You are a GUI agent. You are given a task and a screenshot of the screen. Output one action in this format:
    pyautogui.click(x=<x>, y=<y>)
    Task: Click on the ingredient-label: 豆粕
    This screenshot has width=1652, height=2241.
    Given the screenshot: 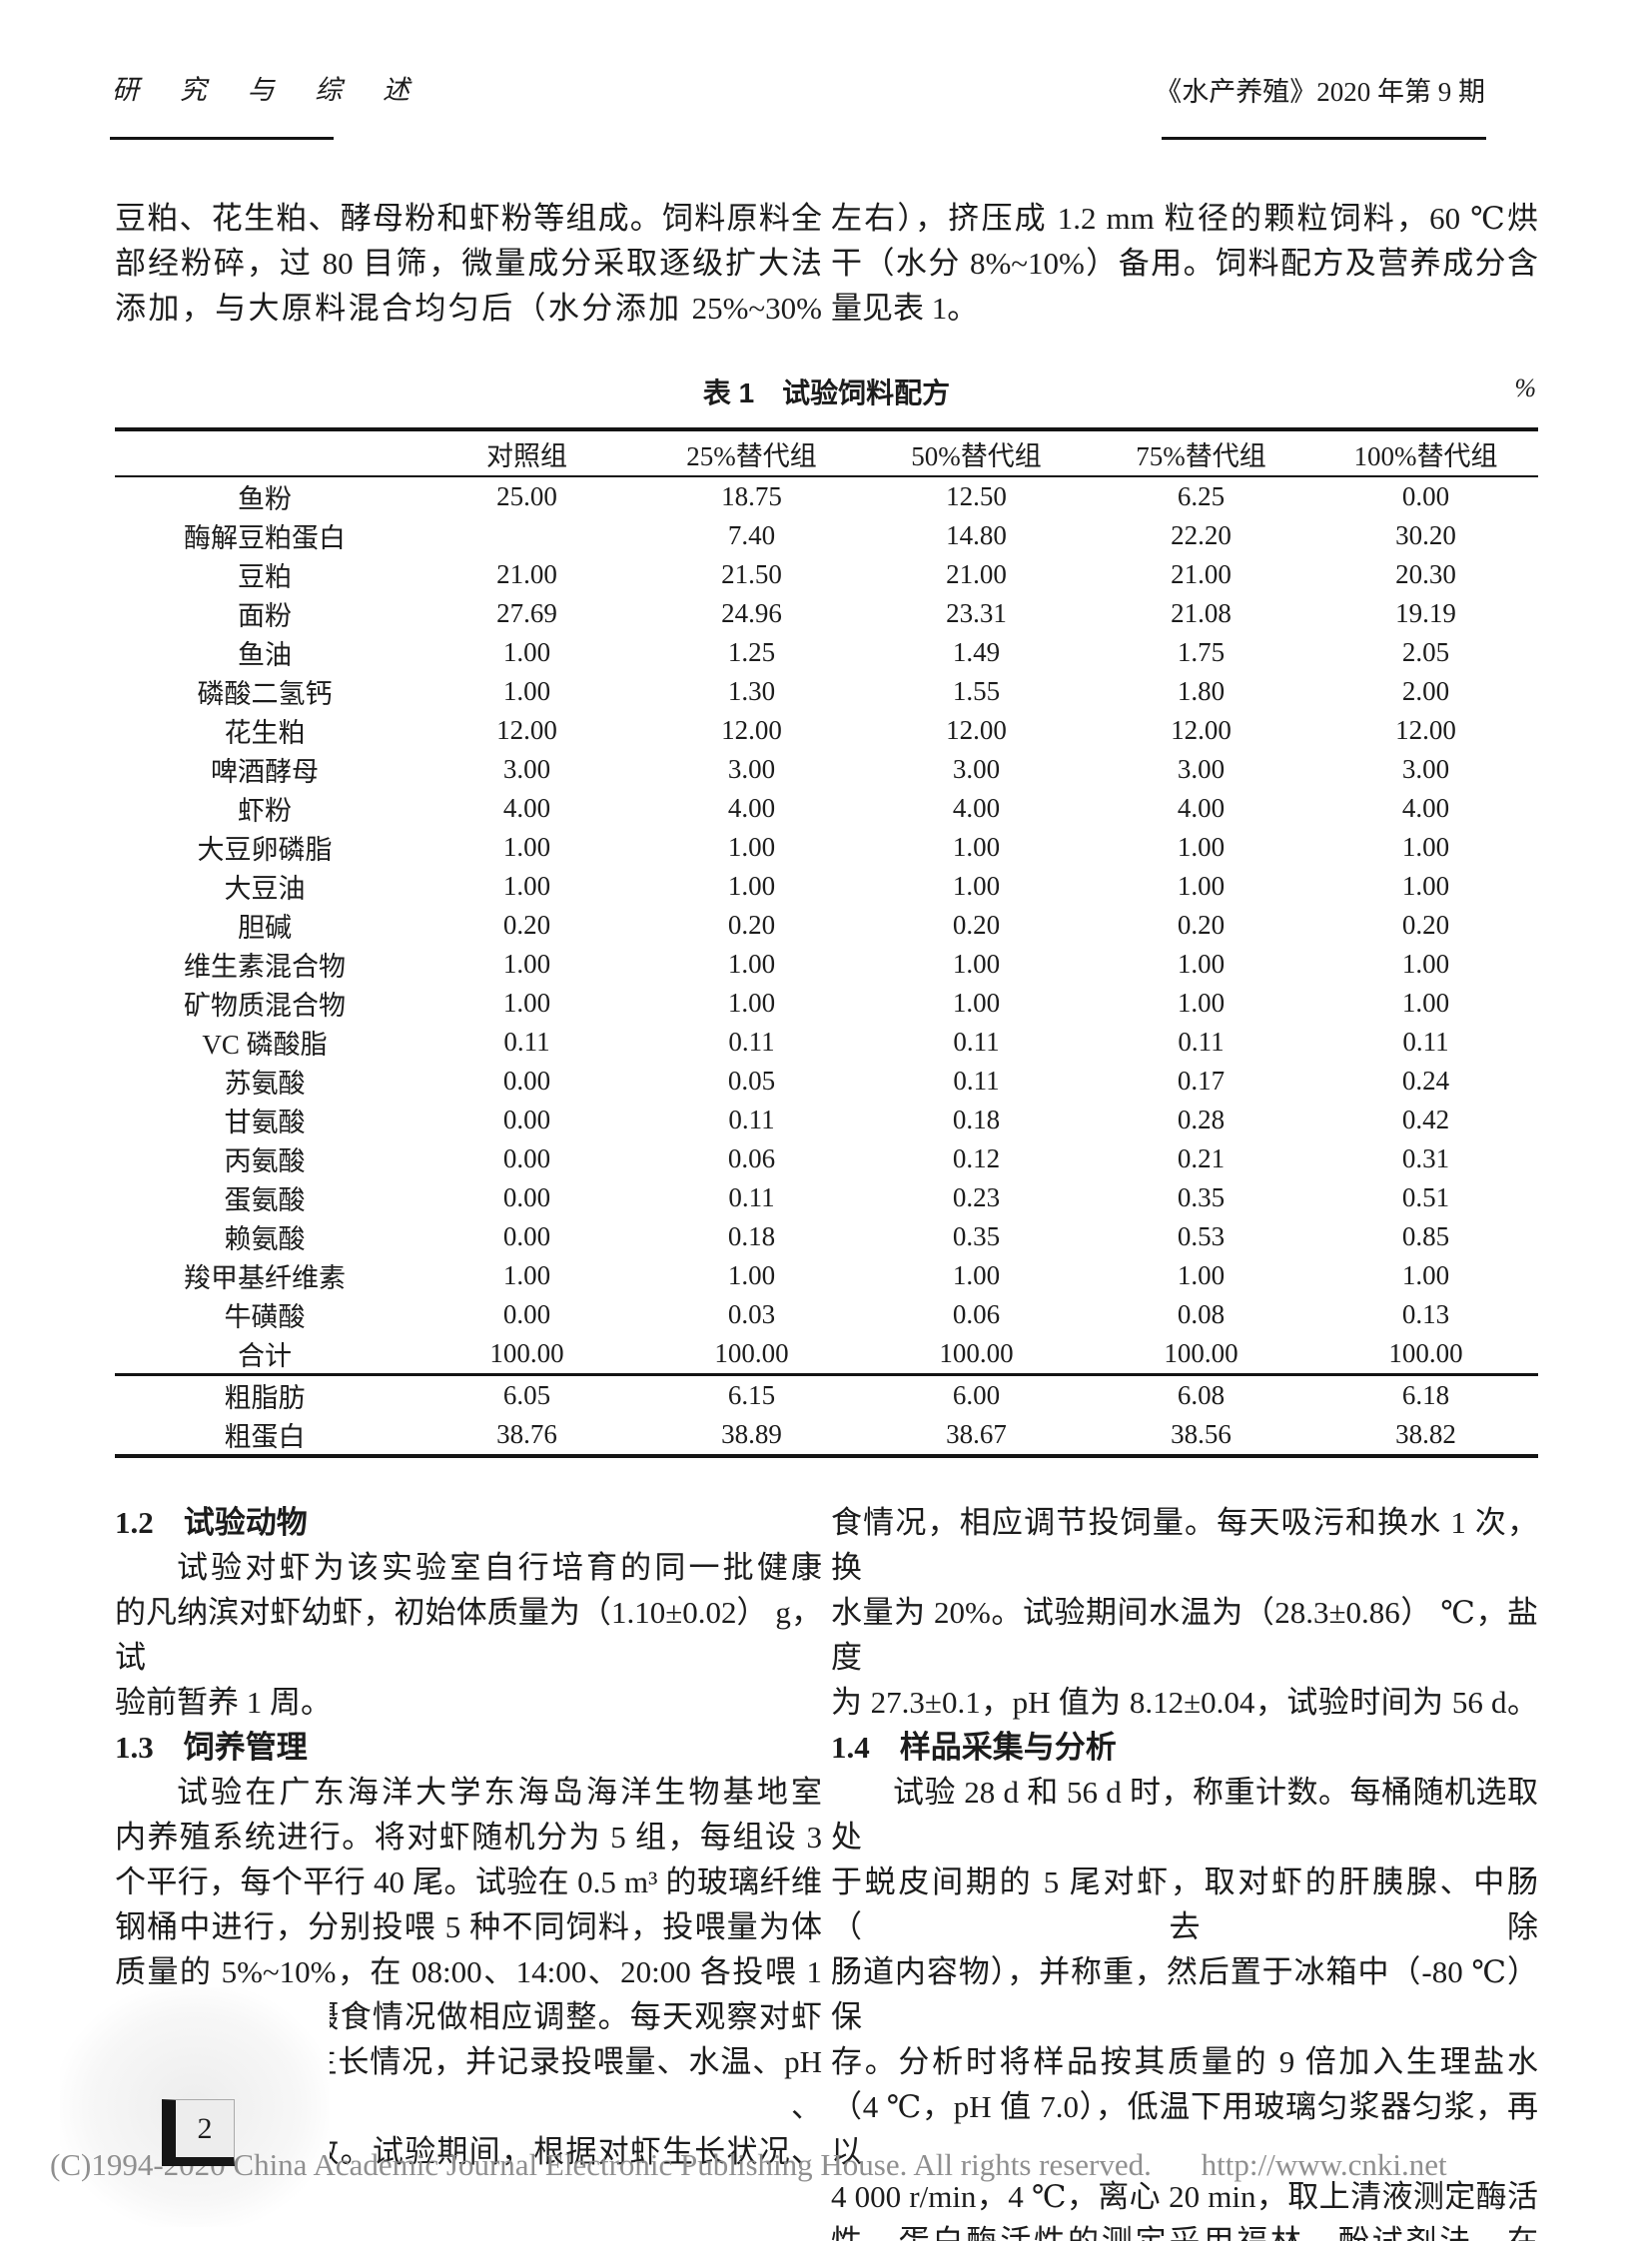 What is the action you would take?
    pyautogui.click(x=265, y=577)
    